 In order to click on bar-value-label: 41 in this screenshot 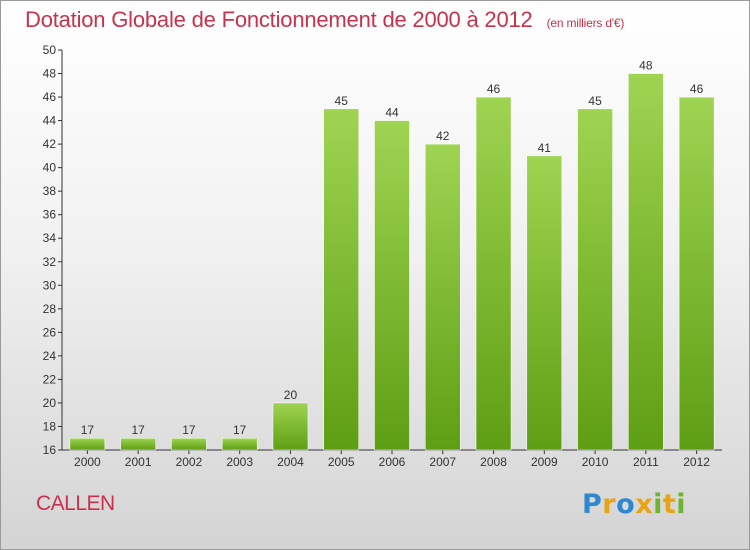, I will do `click(545, 148)`.